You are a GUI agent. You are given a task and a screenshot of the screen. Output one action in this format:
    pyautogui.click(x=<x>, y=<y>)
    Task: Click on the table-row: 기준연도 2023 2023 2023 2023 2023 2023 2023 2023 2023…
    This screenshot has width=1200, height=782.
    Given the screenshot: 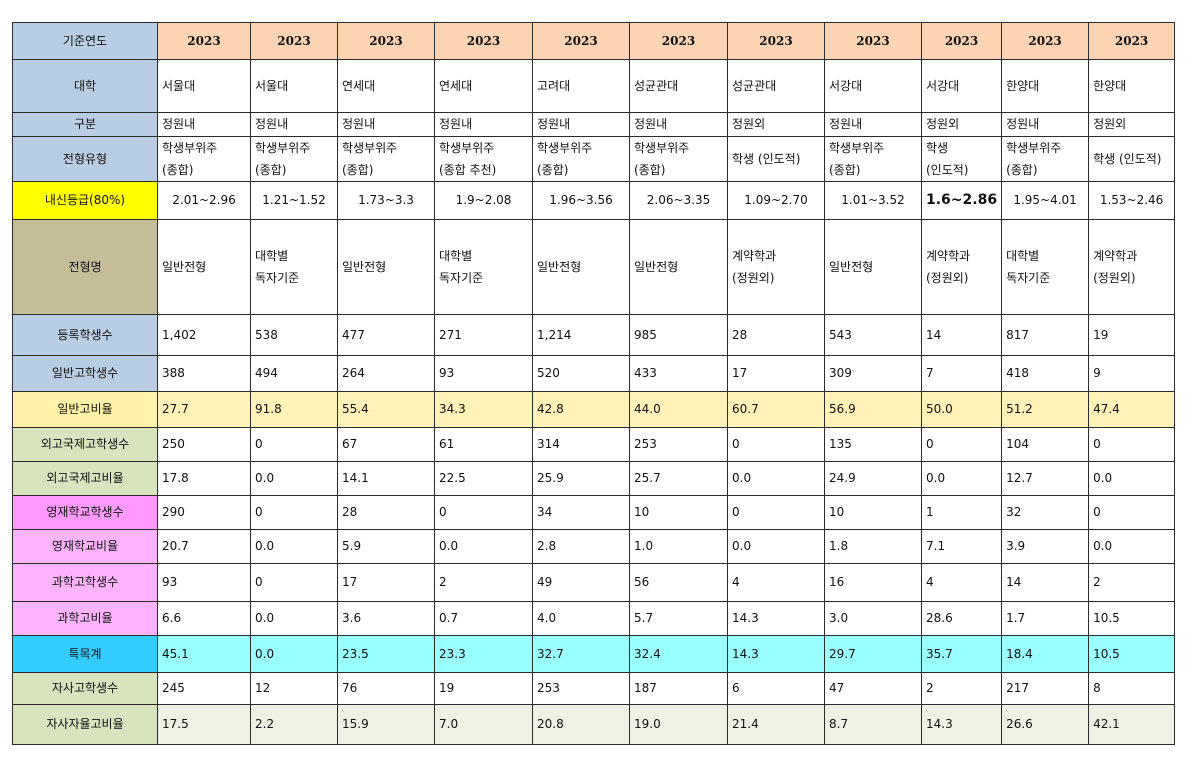 What is the action you would take?
    pyautogui.click(x=594, y=41)
    